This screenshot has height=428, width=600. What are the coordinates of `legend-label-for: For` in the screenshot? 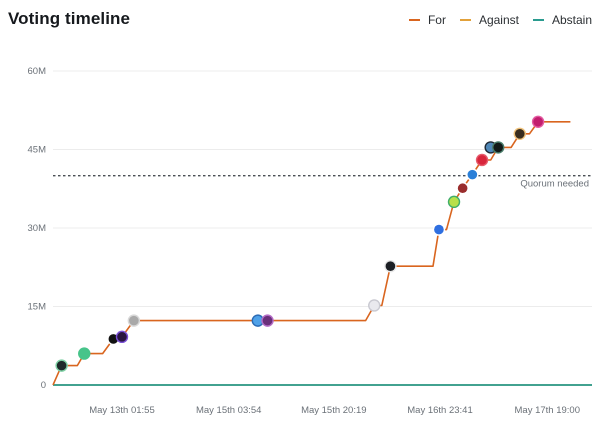 It's located at (436, 20).